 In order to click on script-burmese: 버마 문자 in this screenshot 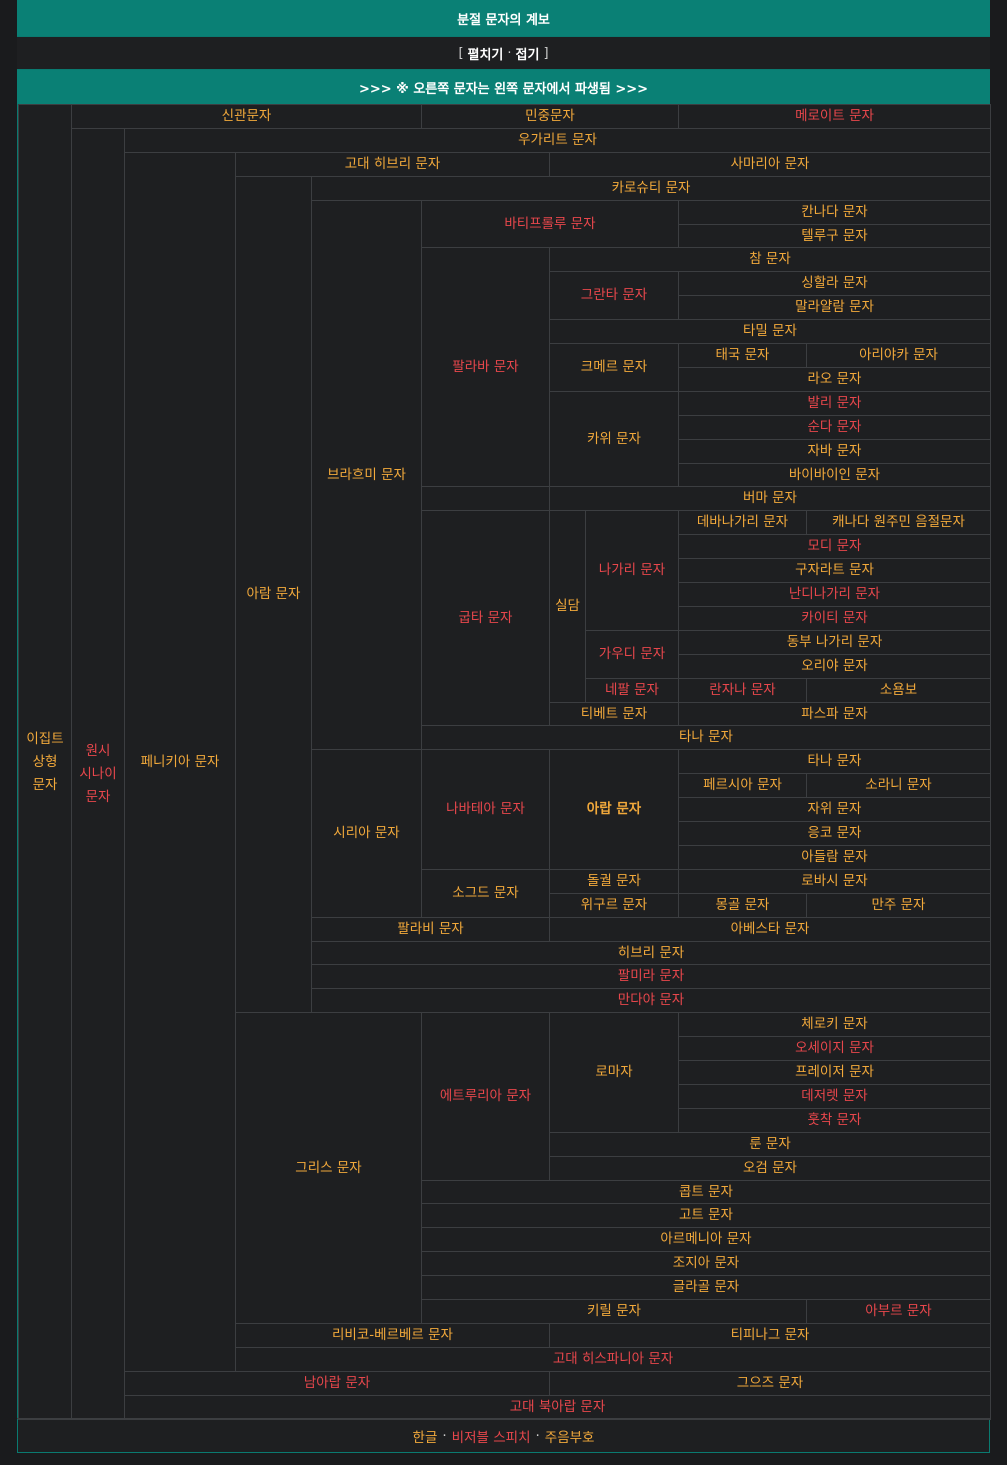, I will do `click(770, 498)`.